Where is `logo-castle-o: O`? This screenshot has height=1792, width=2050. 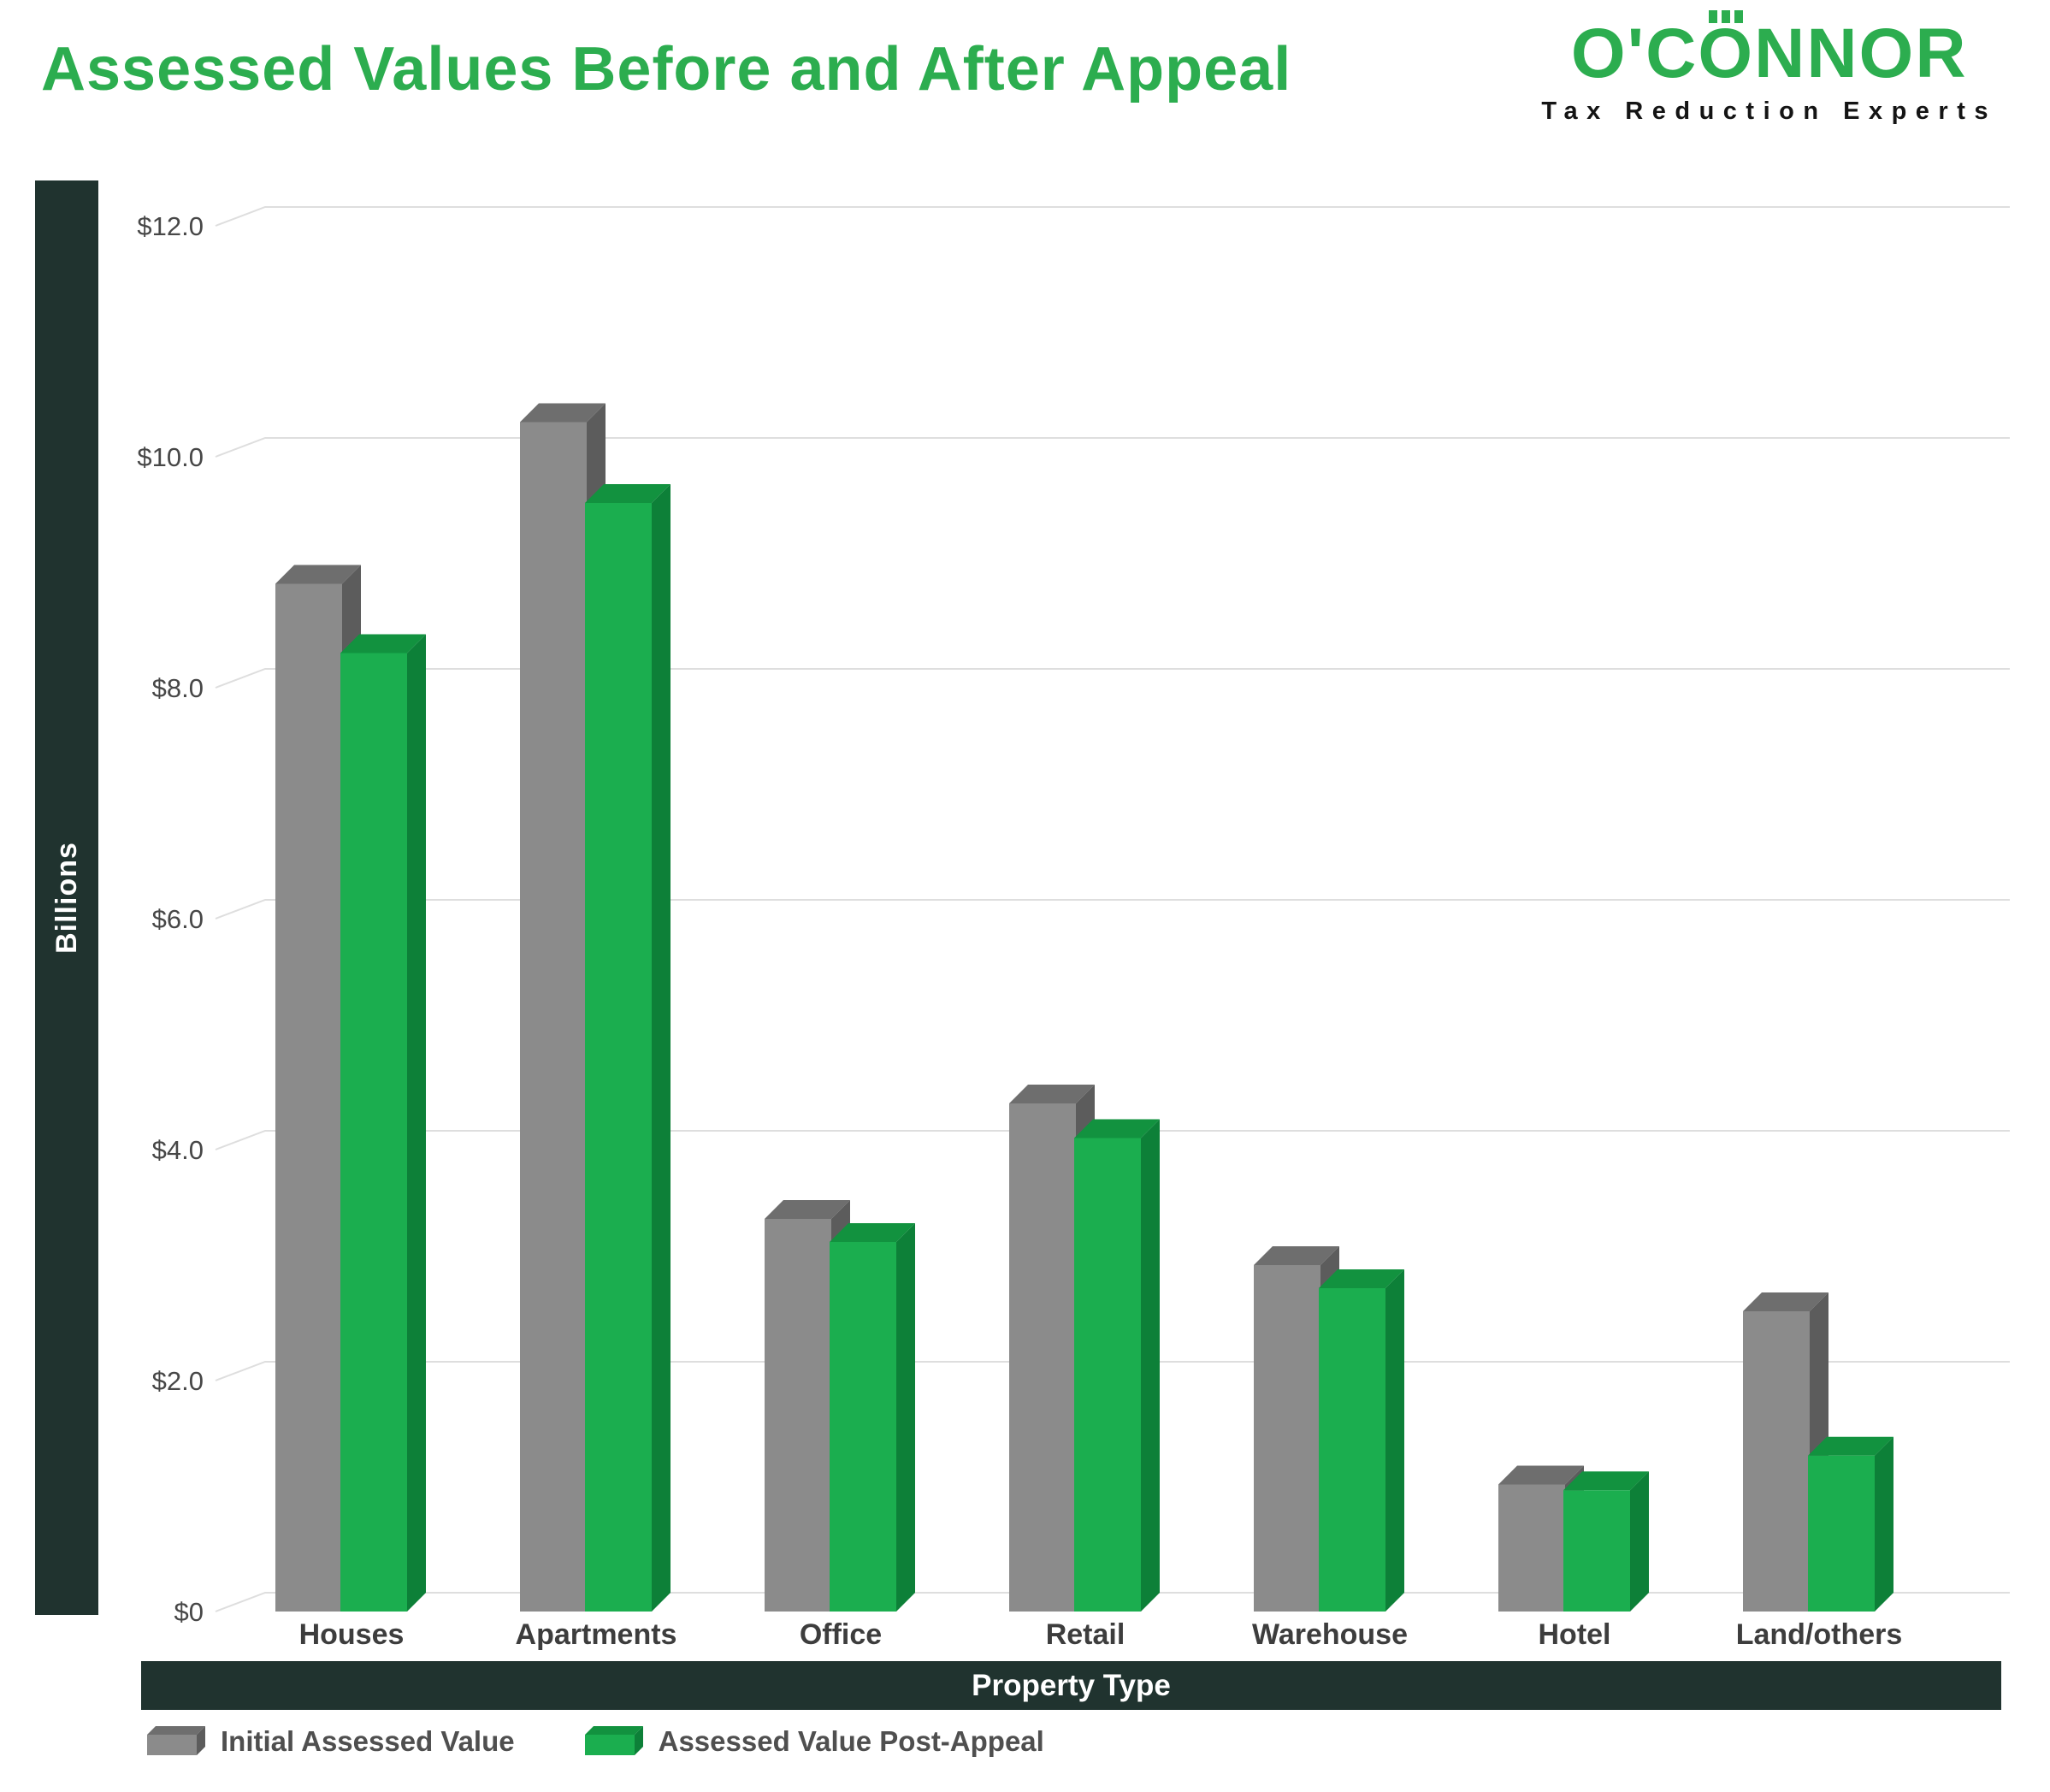 logo-castle-o: O is located at coordinates (1726, 50).